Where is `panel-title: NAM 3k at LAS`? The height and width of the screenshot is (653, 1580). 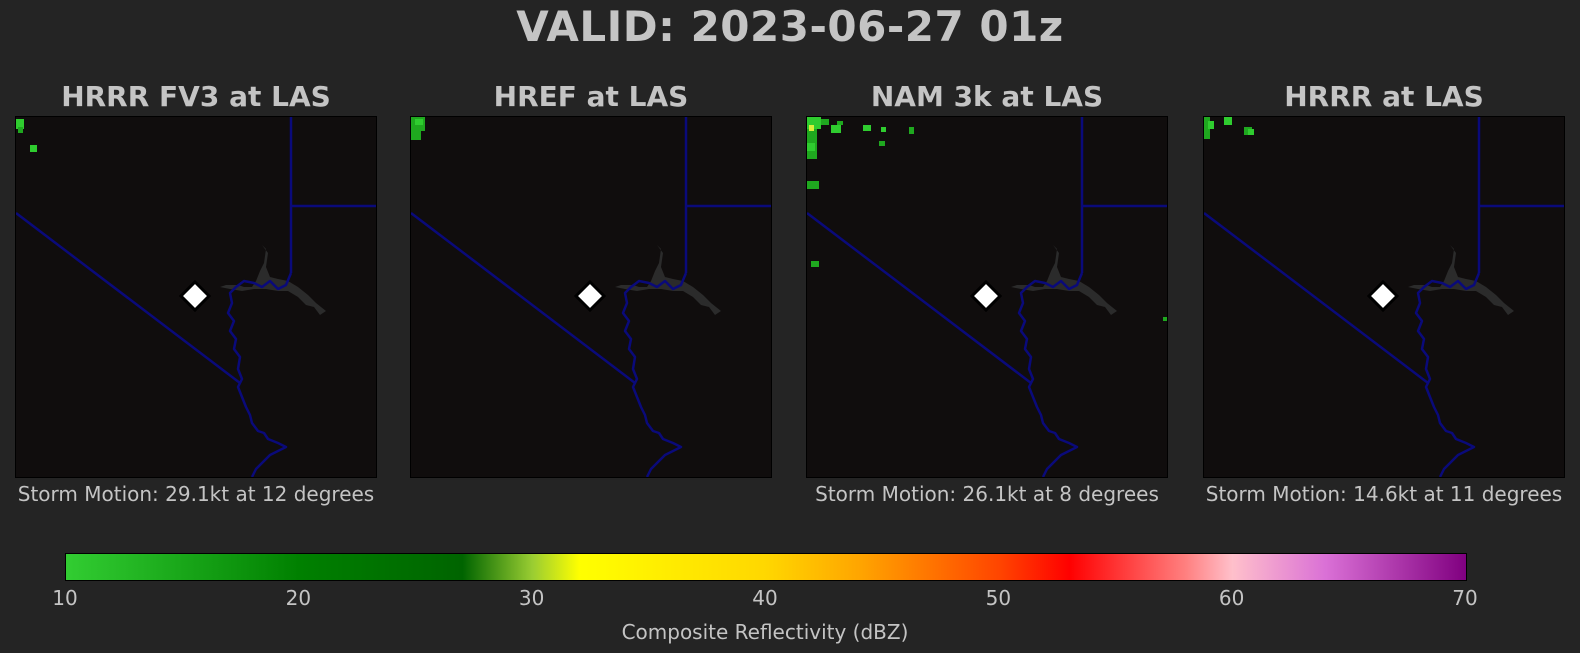
panel-title: NAM 3k at LAS is located at coordinates (987, 96).